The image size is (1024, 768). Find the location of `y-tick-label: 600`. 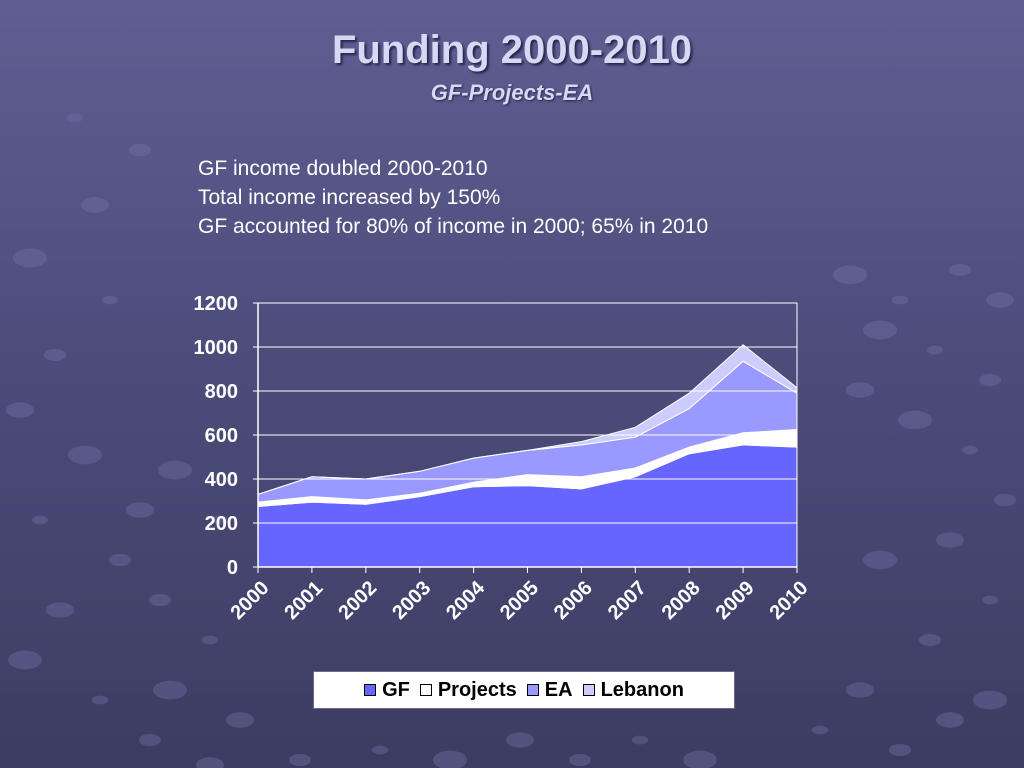

y-tick-label: 600 is located at coordinates (221, 436).